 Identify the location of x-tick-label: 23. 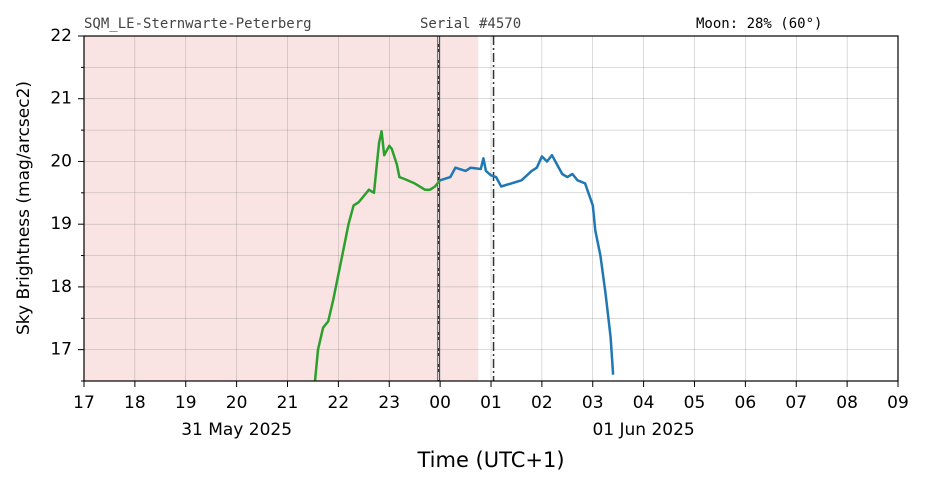
(389, 403).